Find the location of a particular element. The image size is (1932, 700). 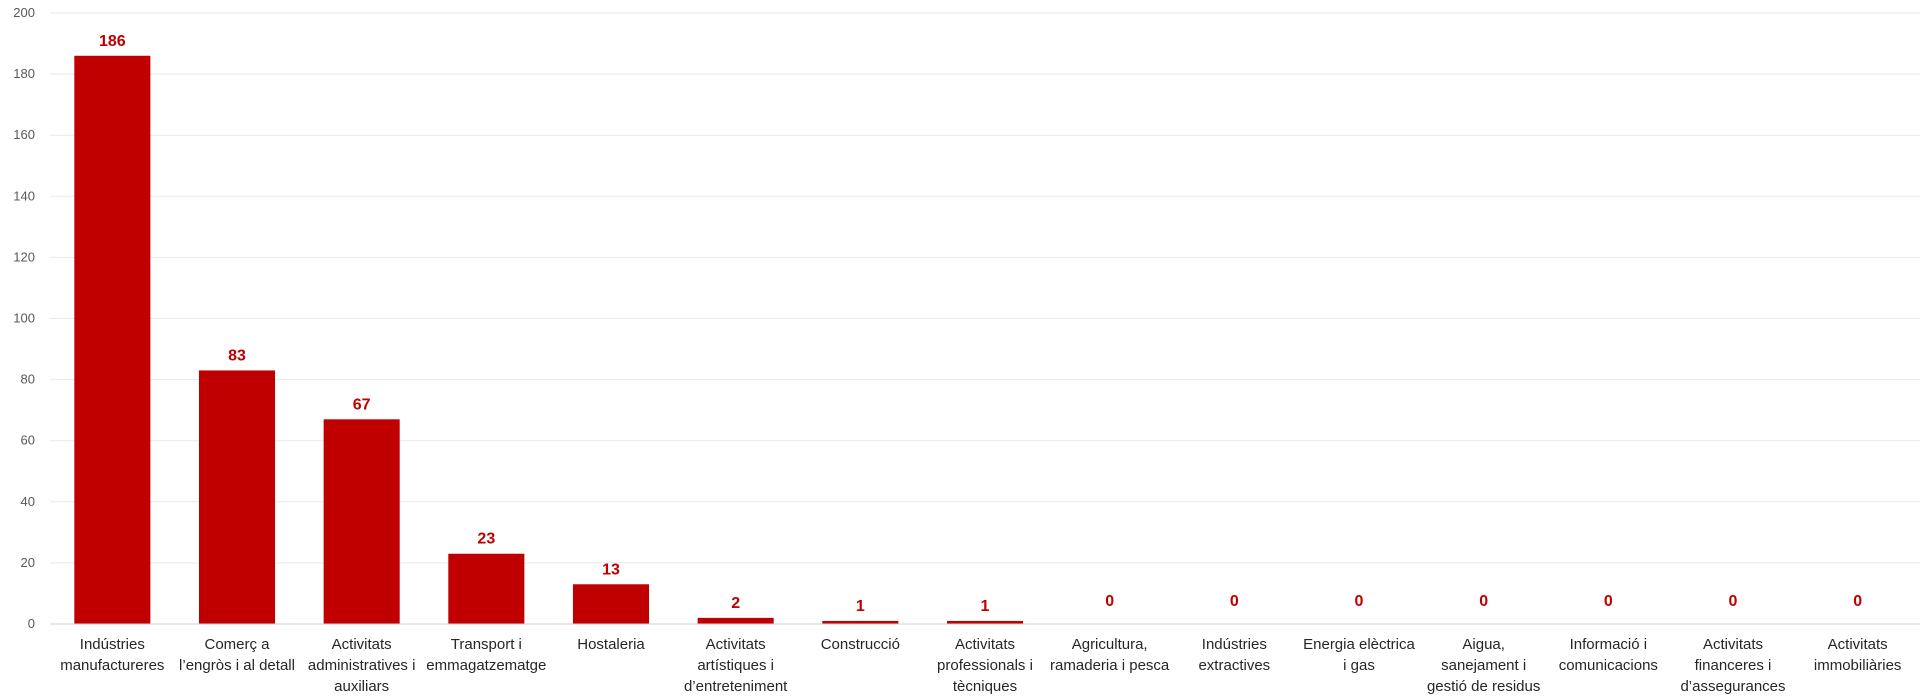

category-label-line: Agricultura, is located at coordinates (1110, 644).